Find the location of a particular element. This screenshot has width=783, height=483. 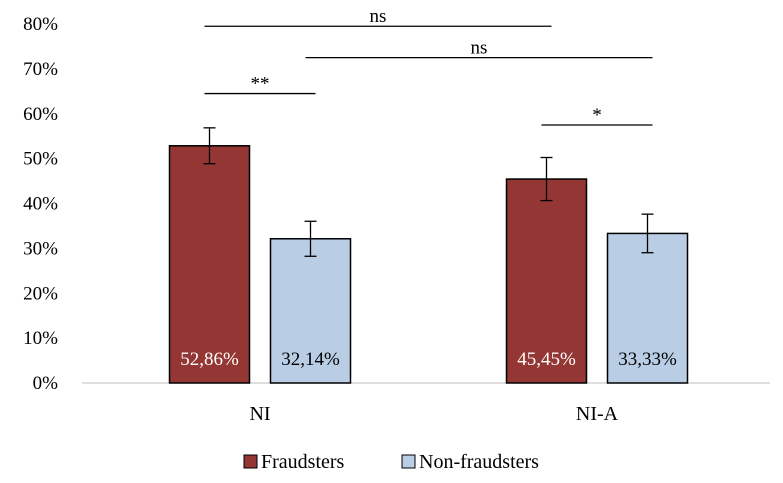

legend-swatch-fraudsters is located at coordinates (250, 461).